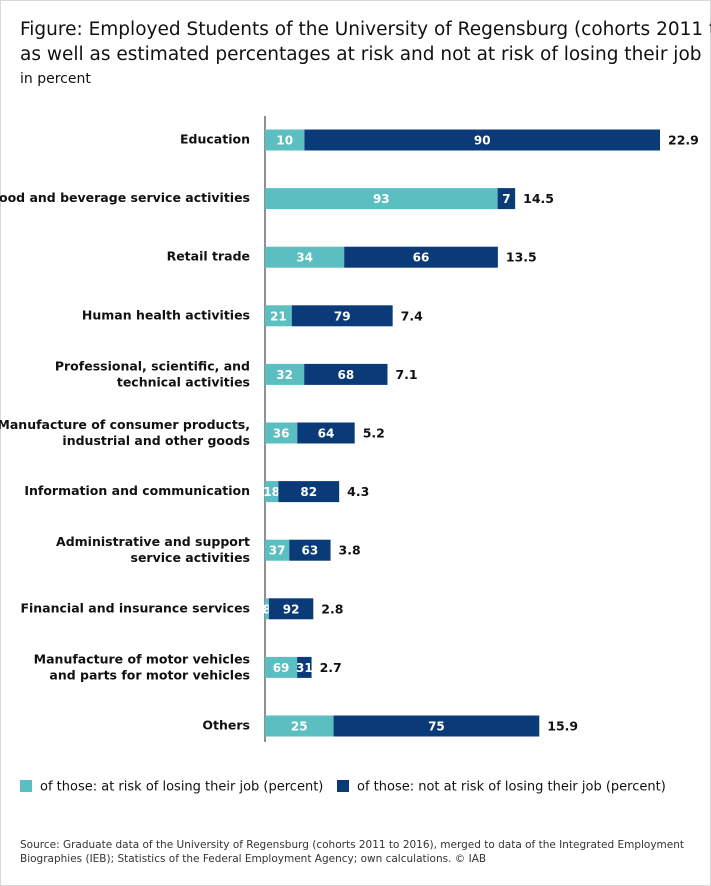  I want to click on segment-label: 10, so click(284, 141).